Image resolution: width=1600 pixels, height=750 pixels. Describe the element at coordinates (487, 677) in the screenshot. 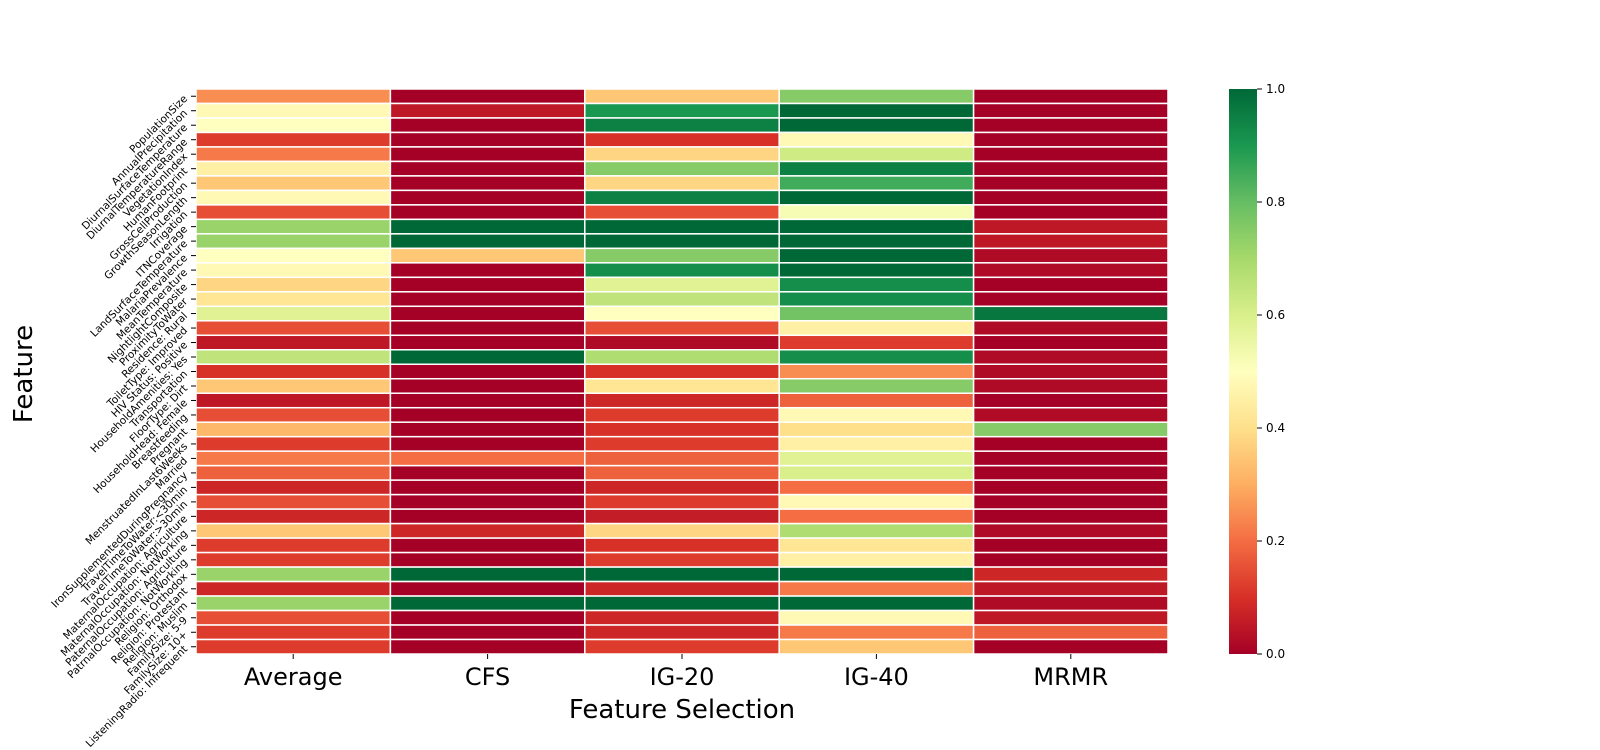

I see `x-tick-label: CFS` at that location.